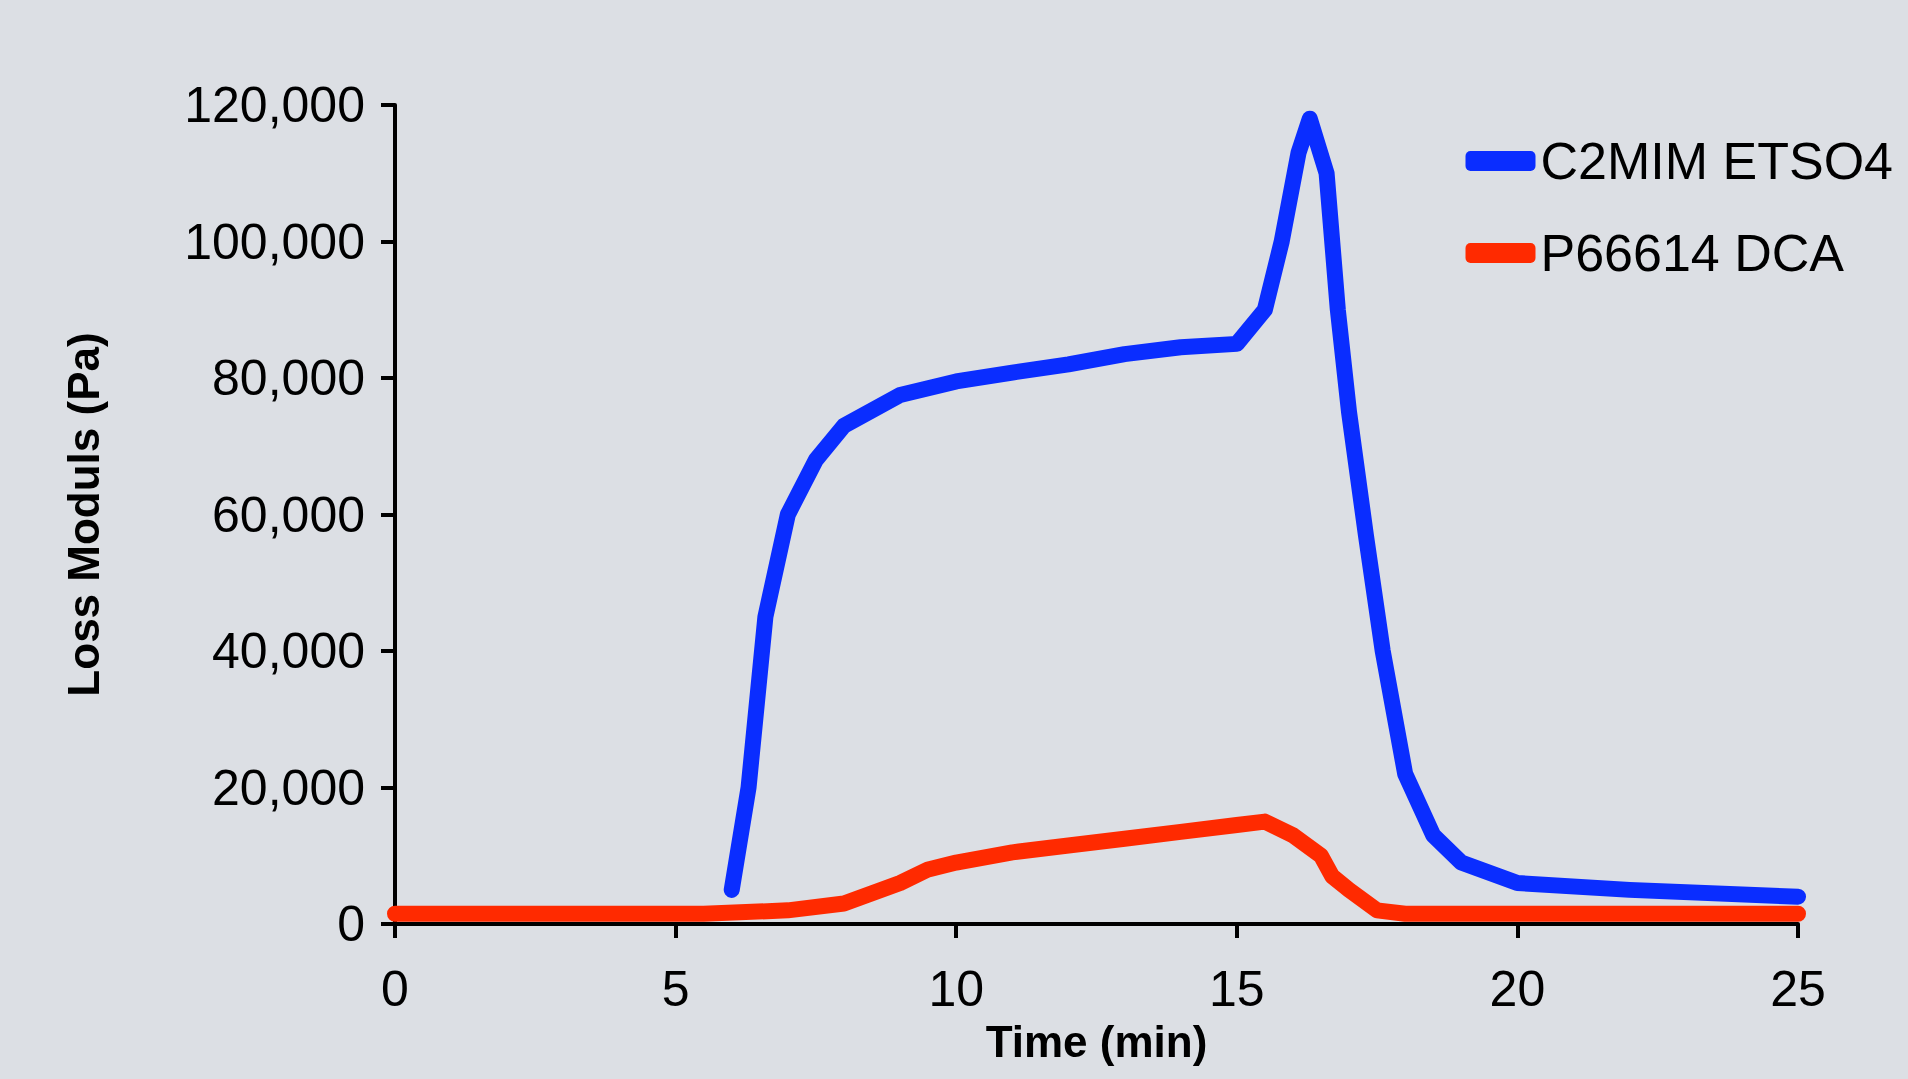 Image resolution: width=1908 pixels, height=1079 pixels. Describe the element at coordinates (288, 787) in the screenshot. I see `y-tick-label: 20,000` at that location.